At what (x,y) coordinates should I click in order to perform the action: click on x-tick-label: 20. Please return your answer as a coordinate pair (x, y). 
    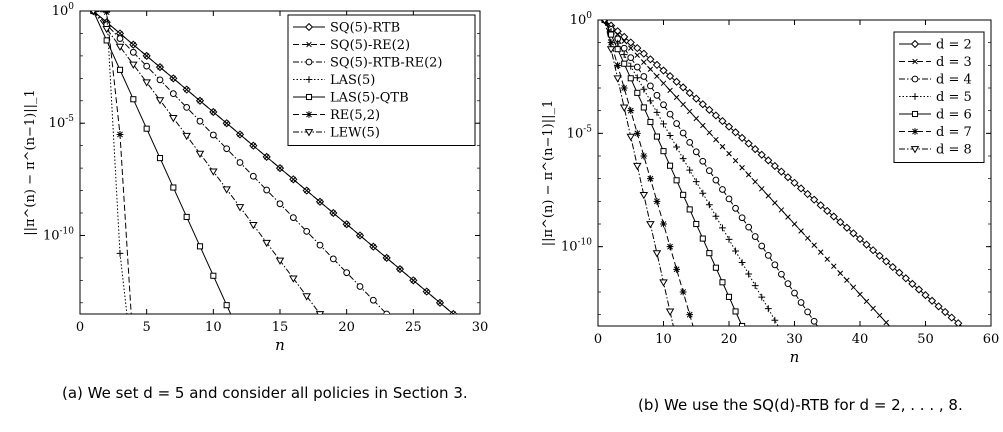
    Looking at the image, I should click on (729, 339).